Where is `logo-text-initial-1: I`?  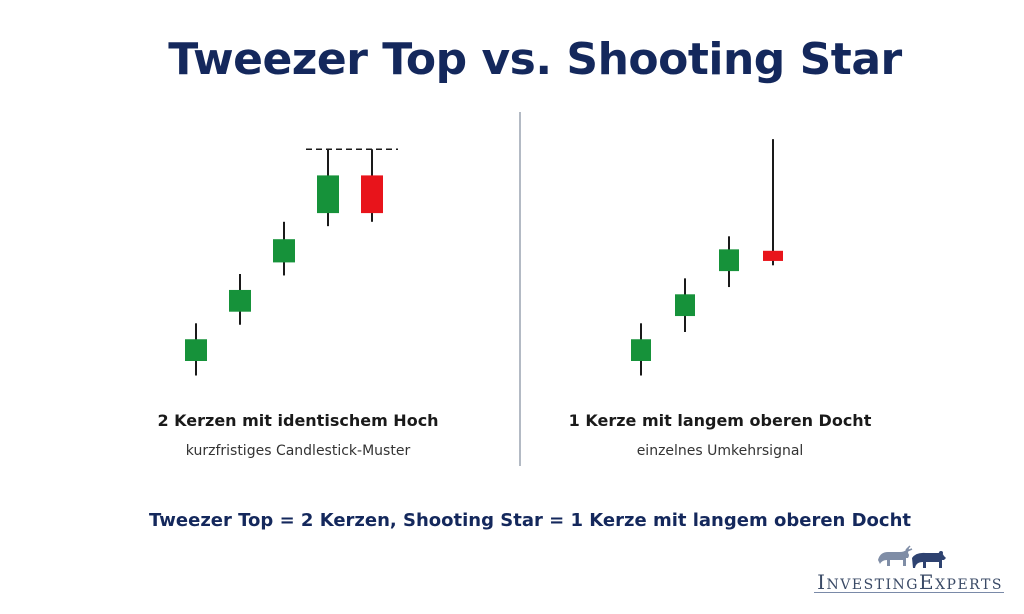 logo-text-initial-1: I is located at coordinates (822, 582).